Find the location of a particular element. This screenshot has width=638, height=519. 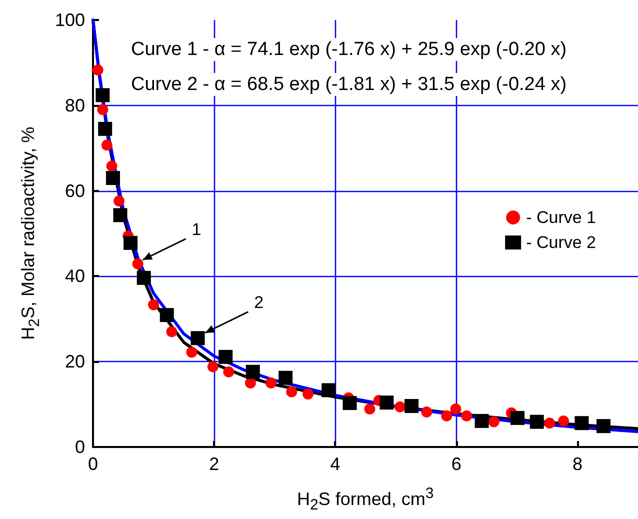

y-tick-label: 100 is located at coordinates (69, 20).